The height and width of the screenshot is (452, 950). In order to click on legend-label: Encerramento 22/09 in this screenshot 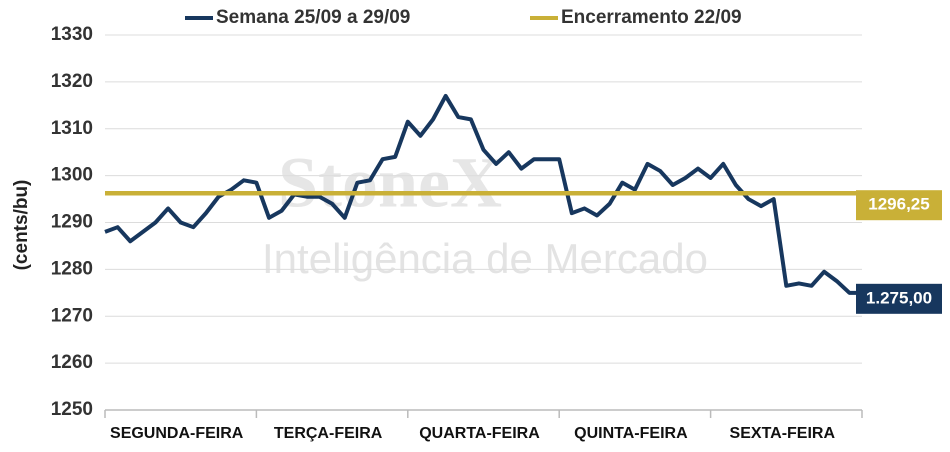, I will do `click(651, 17)`.